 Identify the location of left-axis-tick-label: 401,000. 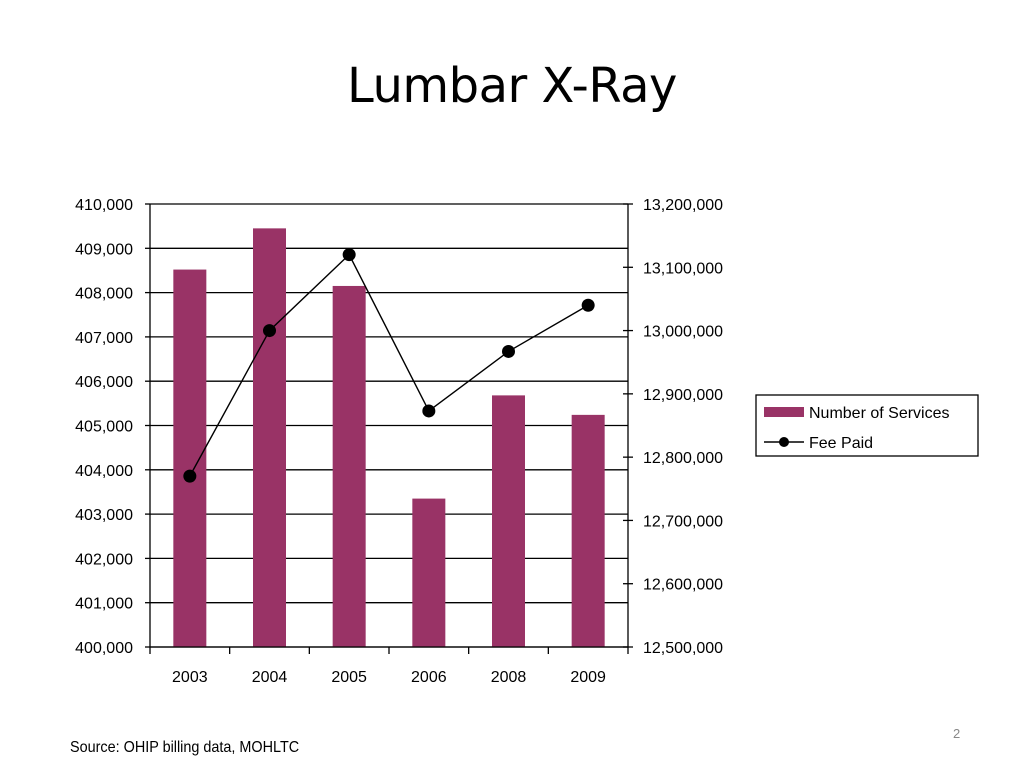
(104, 604).